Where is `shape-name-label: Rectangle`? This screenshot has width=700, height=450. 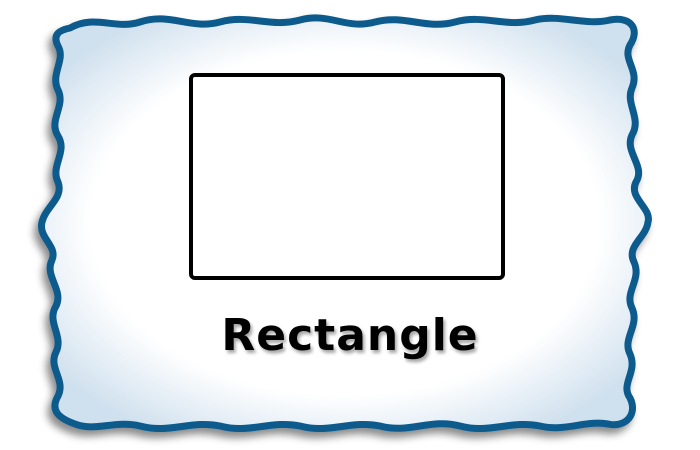 shape-name-label: Rectangle is located at coordinates (350, 335).